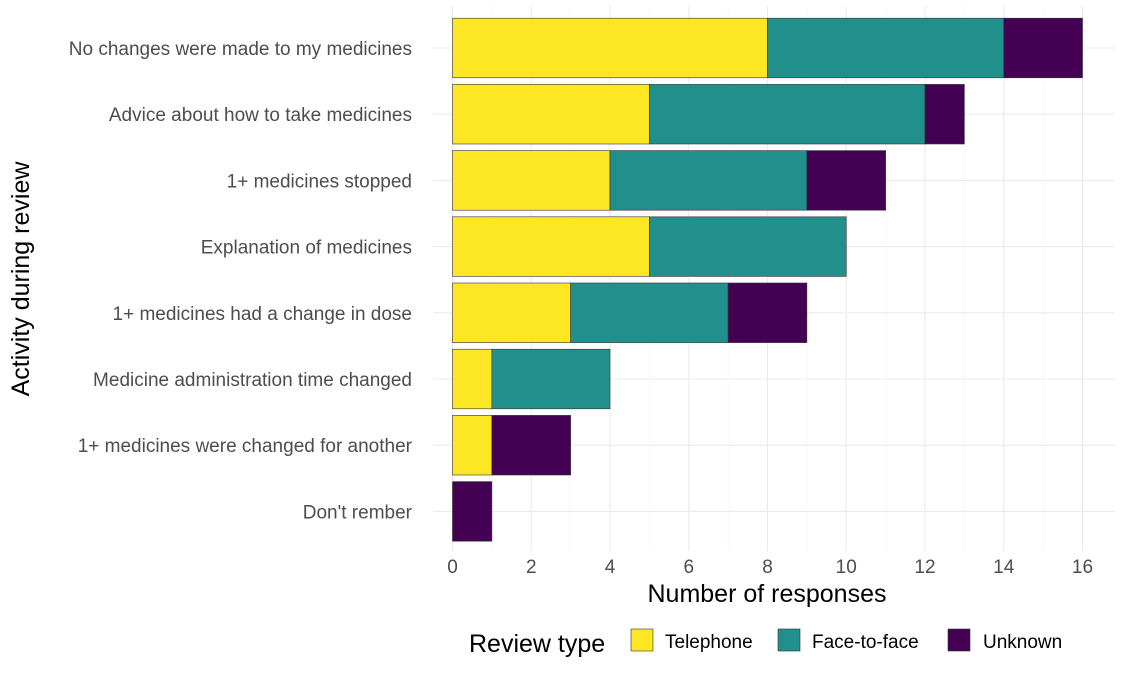 The height and width of the screenshot is (675, 1122). What do you see at coordinates (358, 512) in the screenshot?
I see `y-tick-label: Don't rember` at bounding box center [358, 512].